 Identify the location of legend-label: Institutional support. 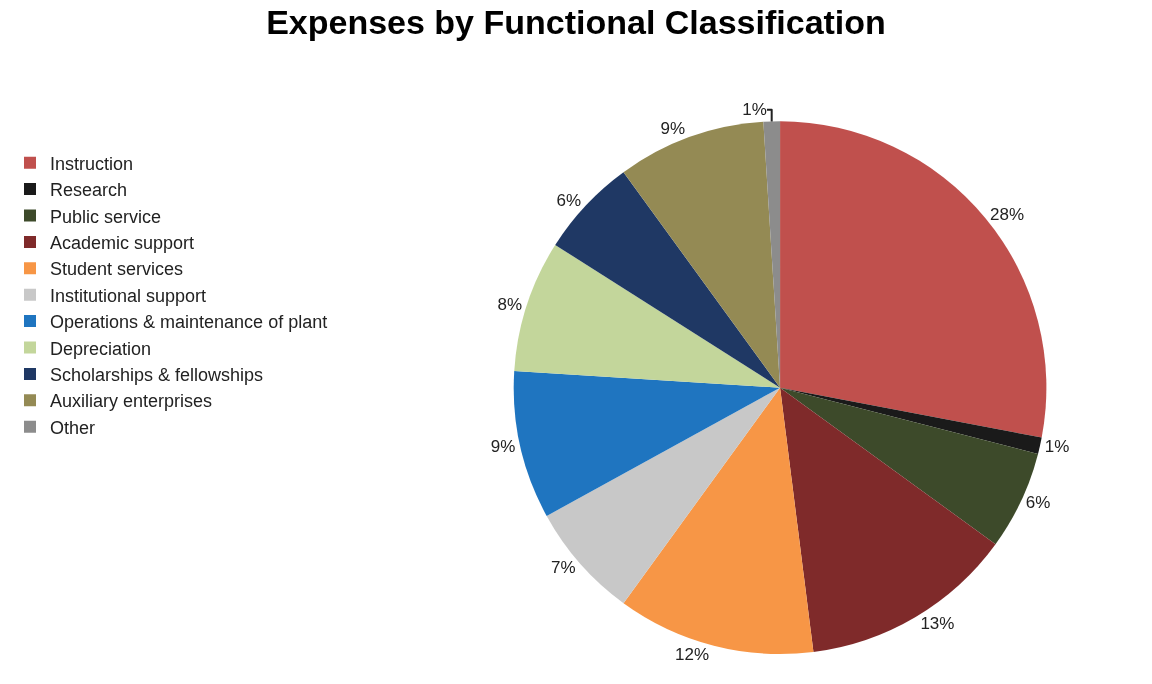
(128, 295).